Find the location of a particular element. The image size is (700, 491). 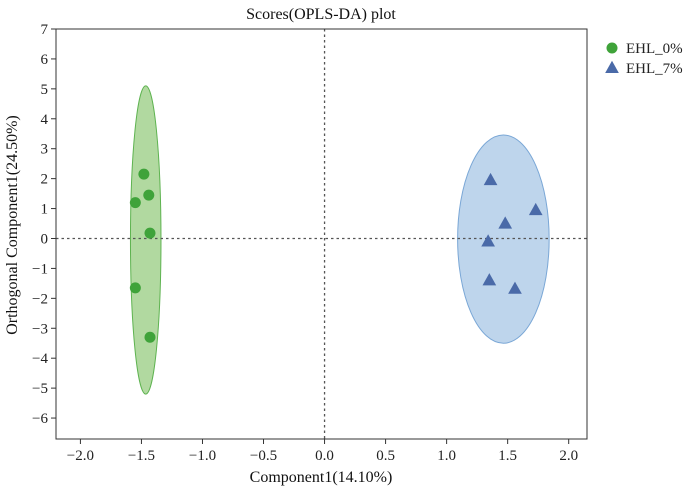

legend-marker-ehl-7- is located at coordinates (612, 67).